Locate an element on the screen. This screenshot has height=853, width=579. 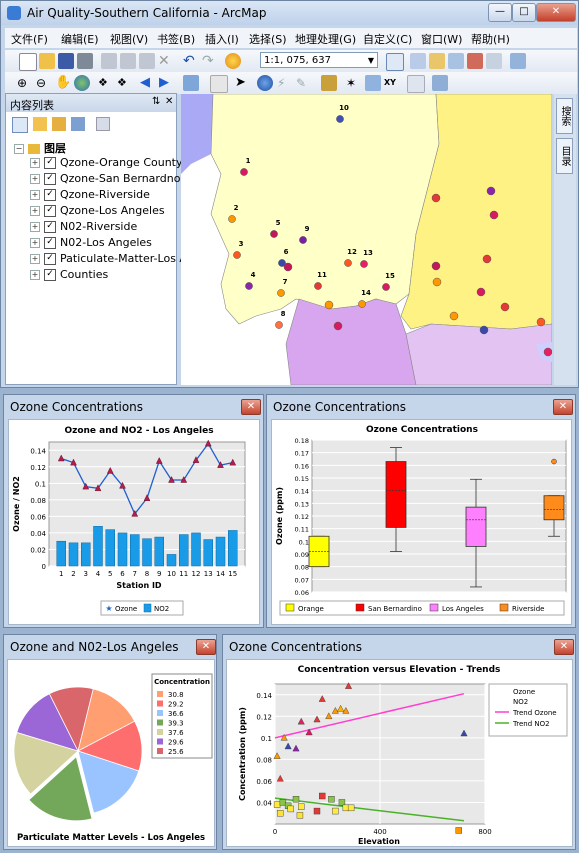
search-window-icon is located at coordinates (456, 61).